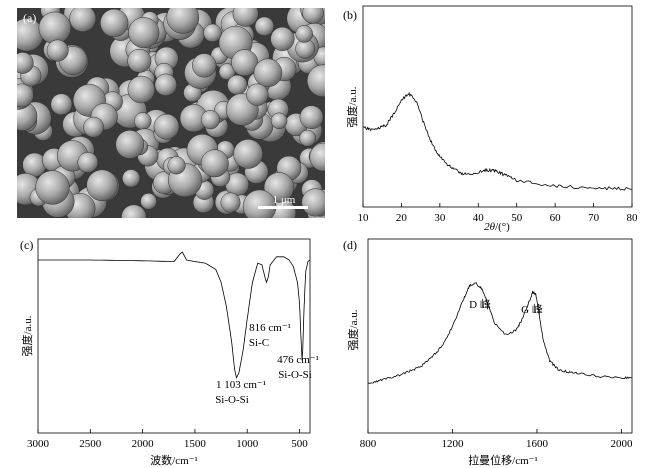  Describe the element at coordinates (284, 200) in the screenshot. I see `scale-bar-label: 1 μm` at that location.